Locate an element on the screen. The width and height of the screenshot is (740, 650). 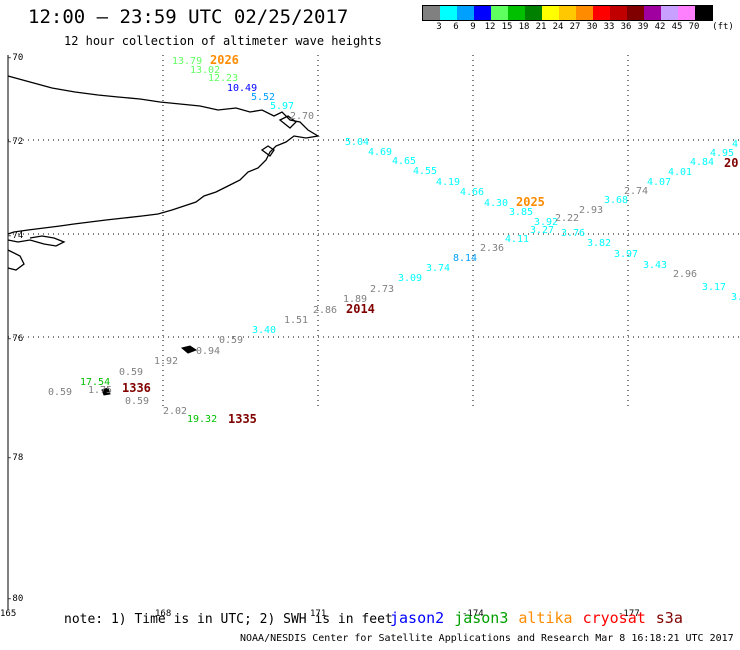
wave-height-label: 2.74 is located at coordinates (636, 191).